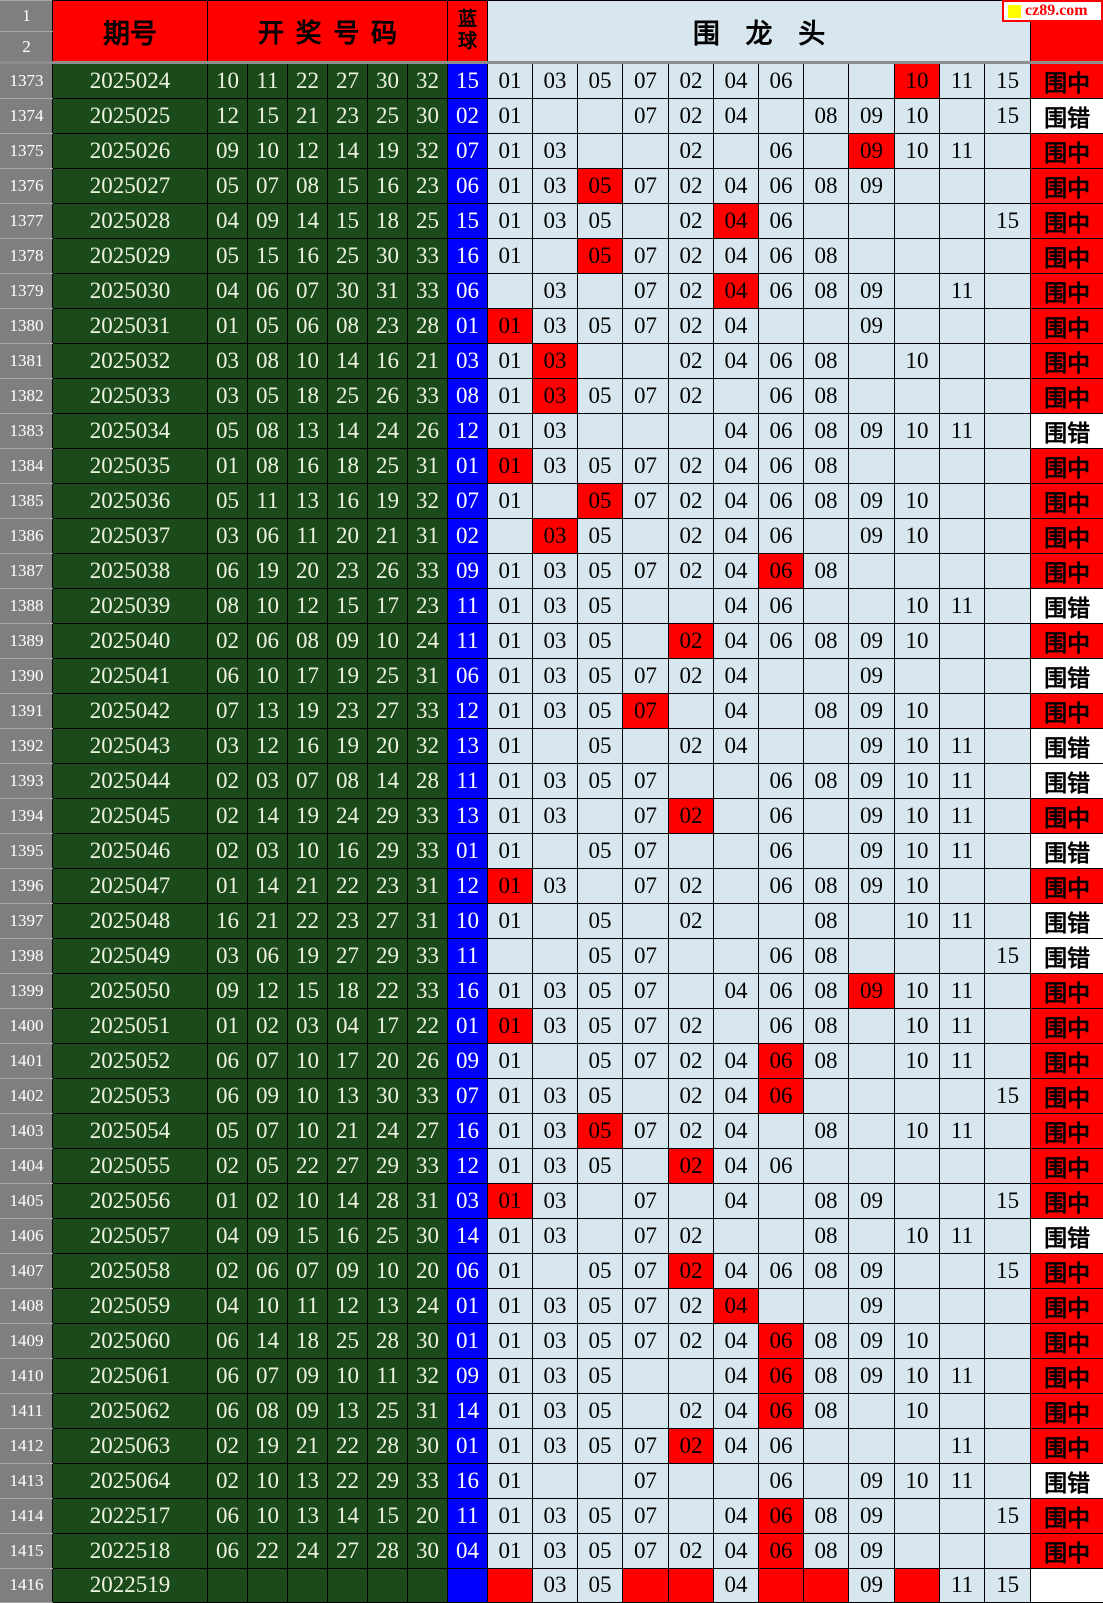 The width and height of the screenshot is (1103, 1603). I want to click on row-index: 1415, so click(27, 1551).